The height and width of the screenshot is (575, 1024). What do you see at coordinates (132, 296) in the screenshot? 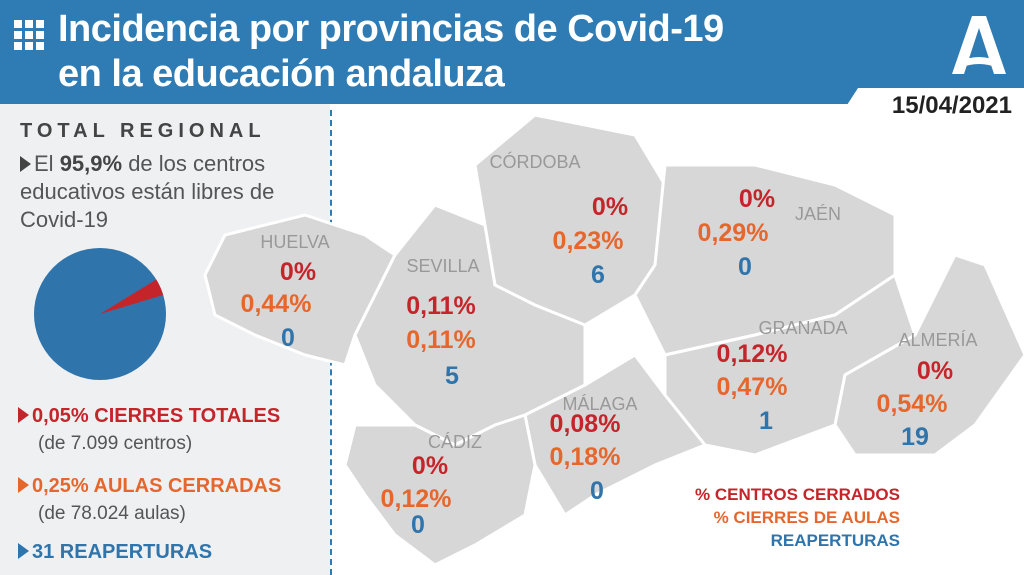
I see `pie-slice-affected` at bounding box center [132, 296].